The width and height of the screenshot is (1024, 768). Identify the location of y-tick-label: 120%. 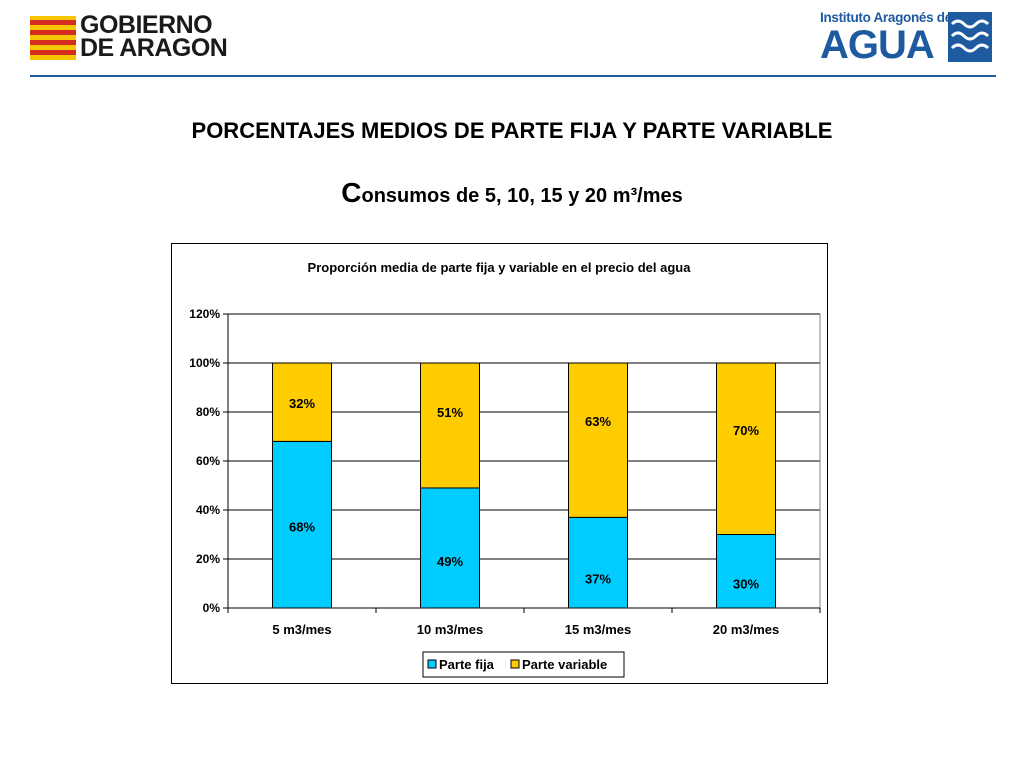
(204, 314).